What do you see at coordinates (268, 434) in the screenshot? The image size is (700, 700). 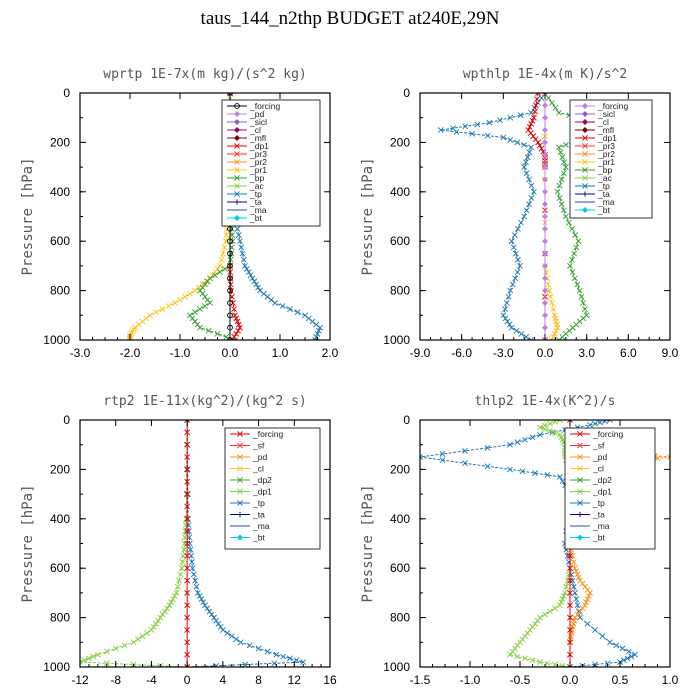 I see `legend-label: _forcing` at bounding box center [268, 434].